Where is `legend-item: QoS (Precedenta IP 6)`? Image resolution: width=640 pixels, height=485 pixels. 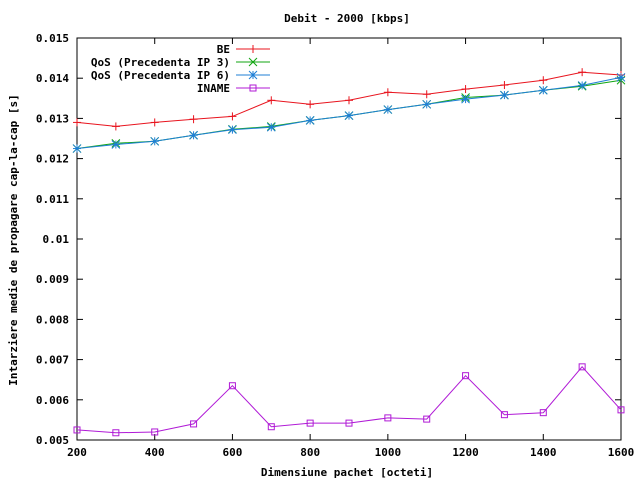 legend-item: QoS (Precedenta IP 6) is located at coordinates (180, 75).